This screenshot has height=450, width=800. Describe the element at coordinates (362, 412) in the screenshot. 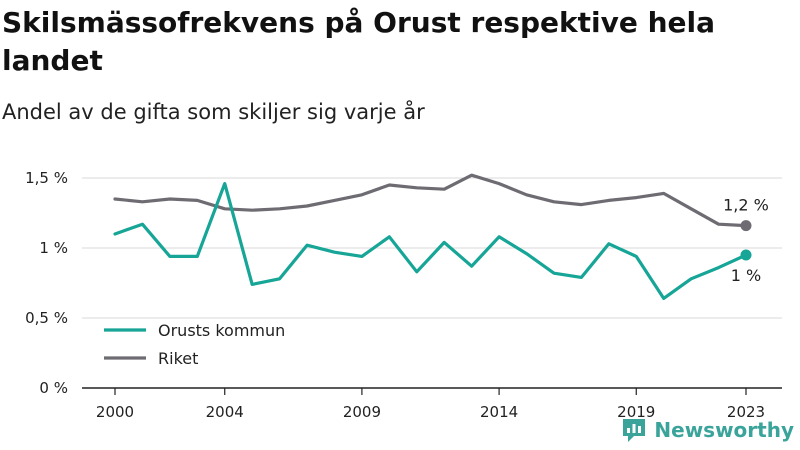

I see `x-tick-label: 2009` at that location.